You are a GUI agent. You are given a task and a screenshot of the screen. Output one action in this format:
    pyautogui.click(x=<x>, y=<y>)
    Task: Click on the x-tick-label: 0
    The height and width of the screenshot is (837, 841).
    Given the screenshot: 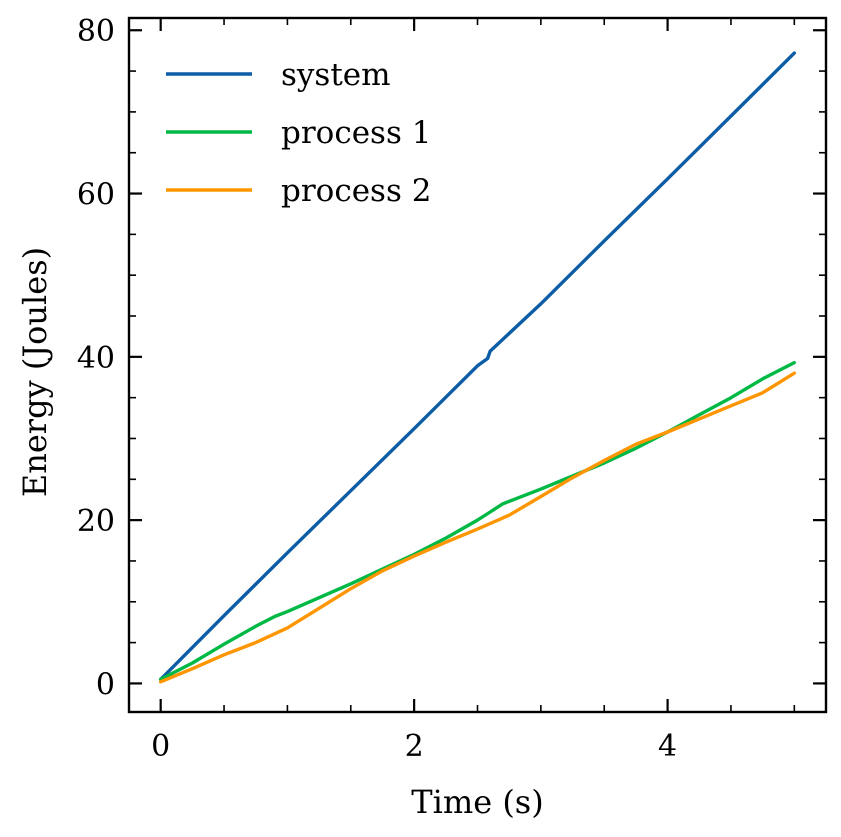 What is the action you would take?
    pyautogui.click(x=160, y=746)
    